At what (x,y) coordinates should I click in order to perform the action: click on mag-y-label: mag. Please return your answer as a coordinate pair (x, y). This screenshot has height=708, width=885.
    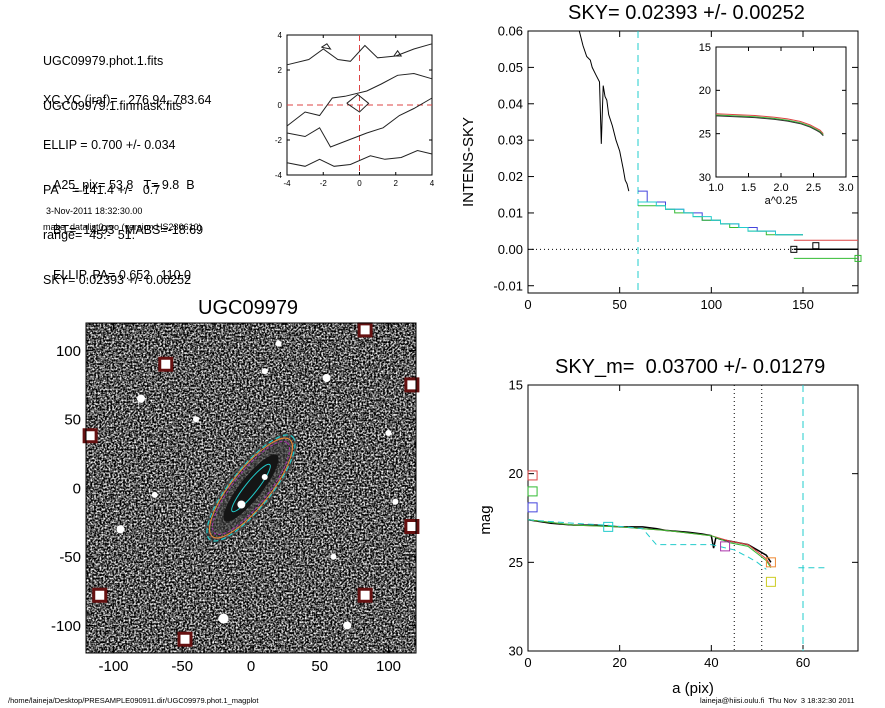
    Looking at the image, I should click on (485, 519).